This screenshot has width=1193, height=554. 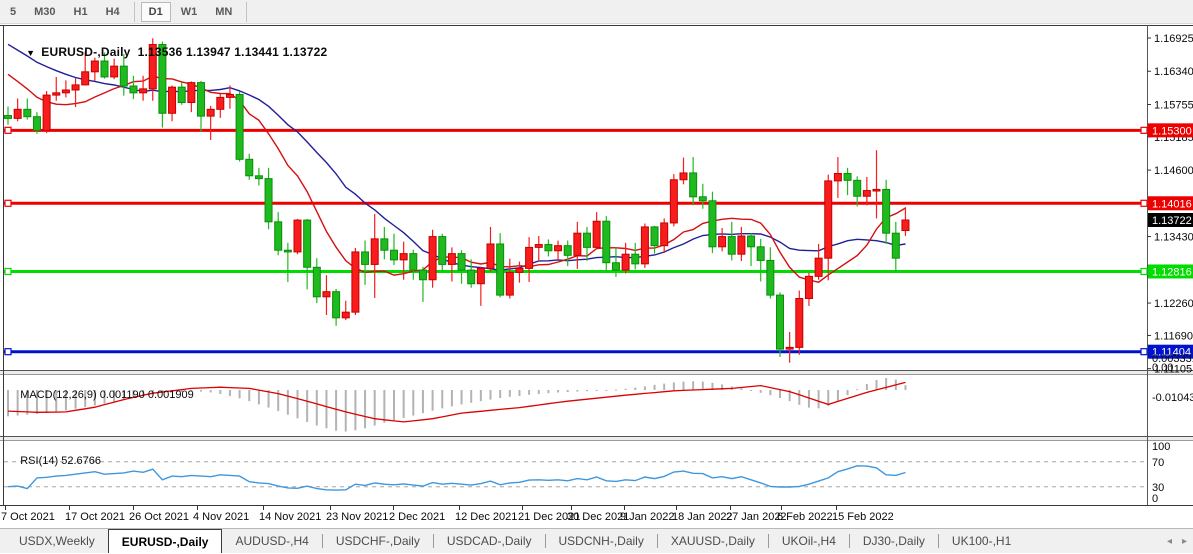 I want to click on rsi-level-lines, so click(x=575, y=474).